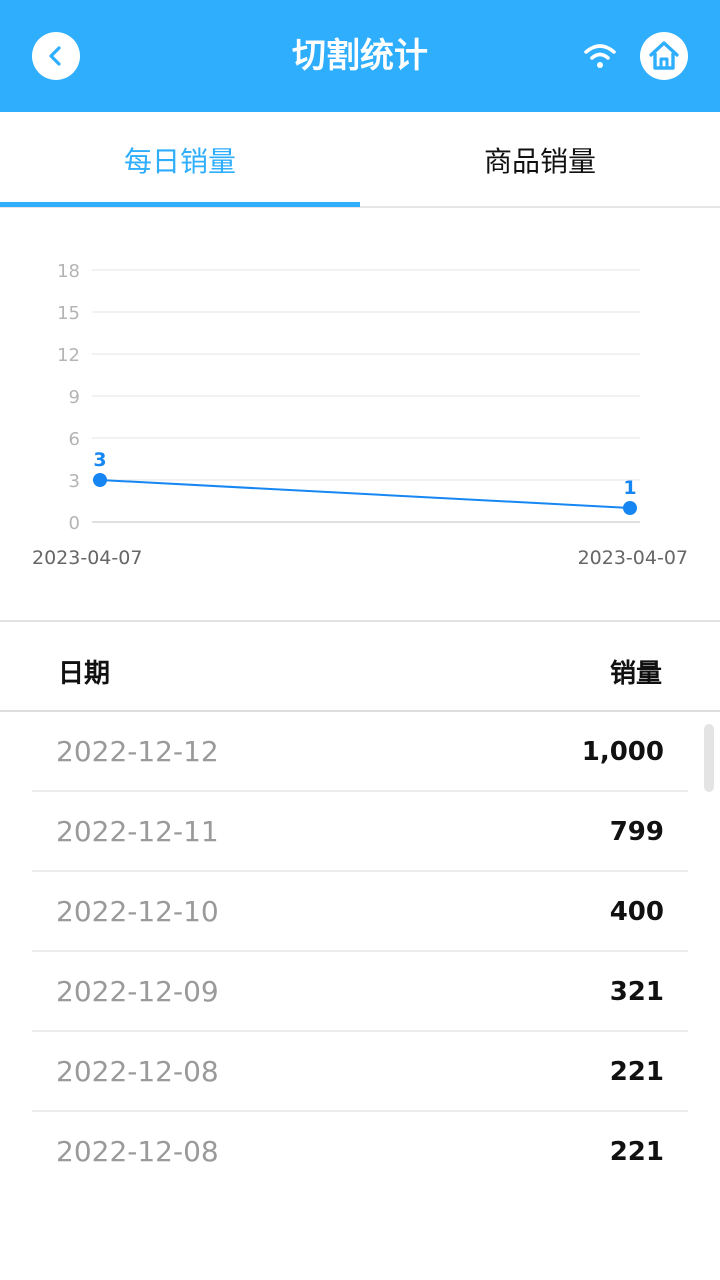  I want to click on chevron-left-icon, so click(55, 56).